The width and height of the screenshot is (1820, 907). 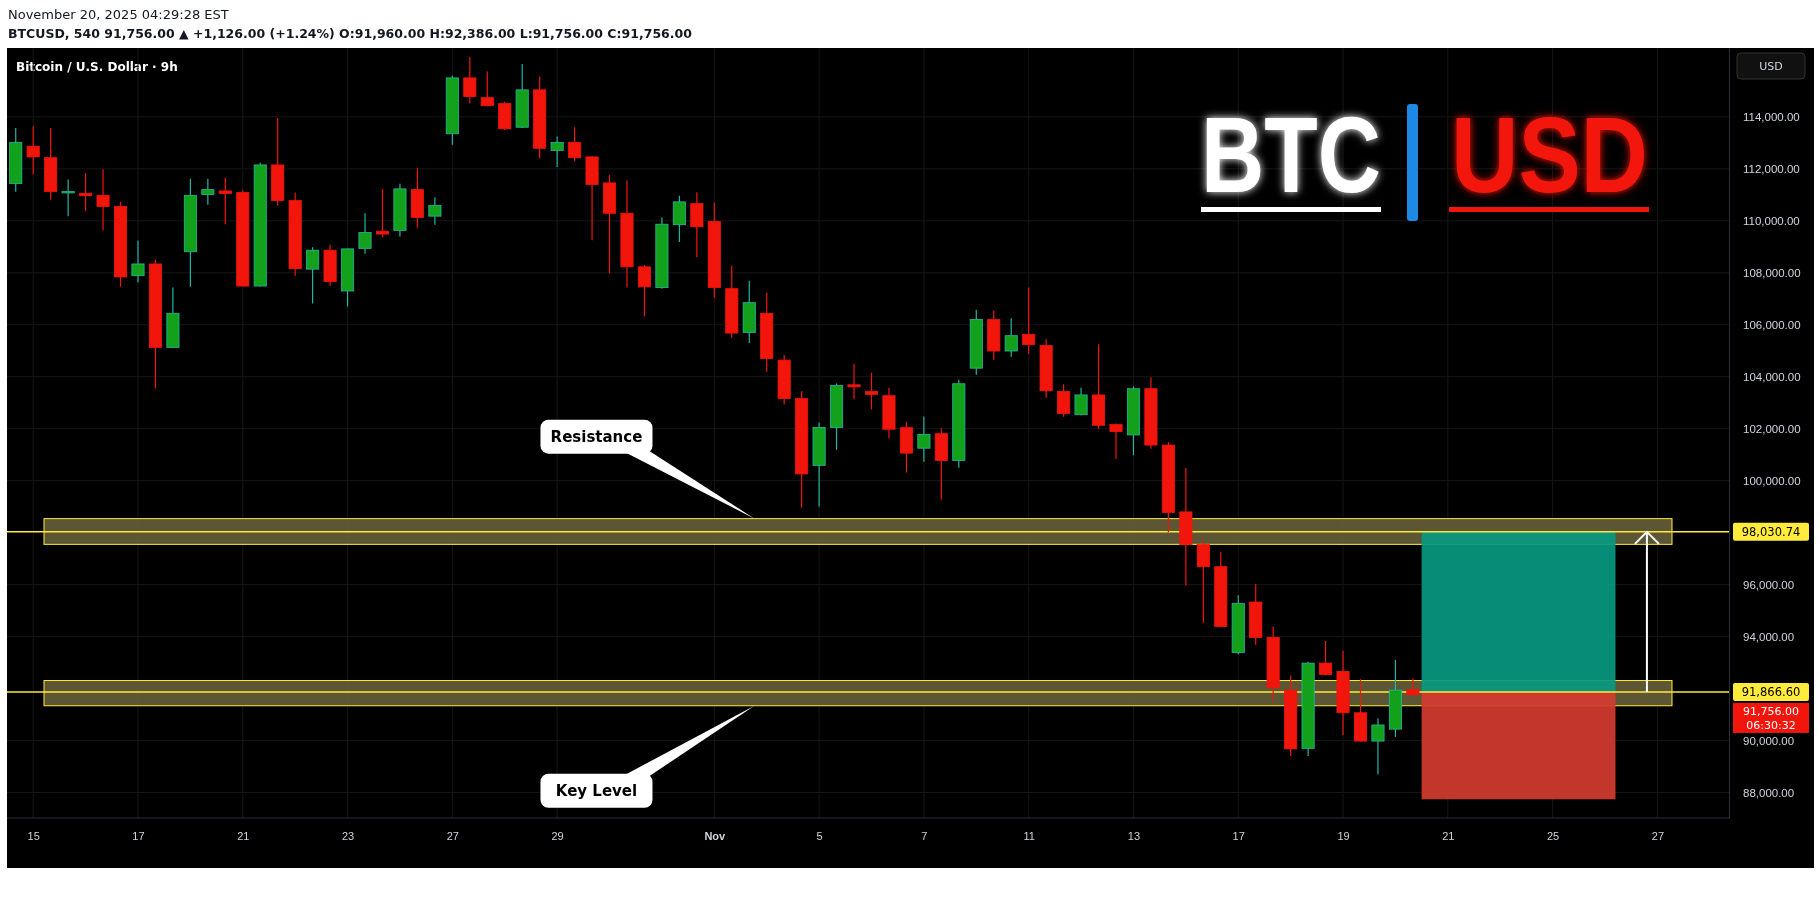 I want to click on text: 06:30:32, so click(x=1771, y=725).